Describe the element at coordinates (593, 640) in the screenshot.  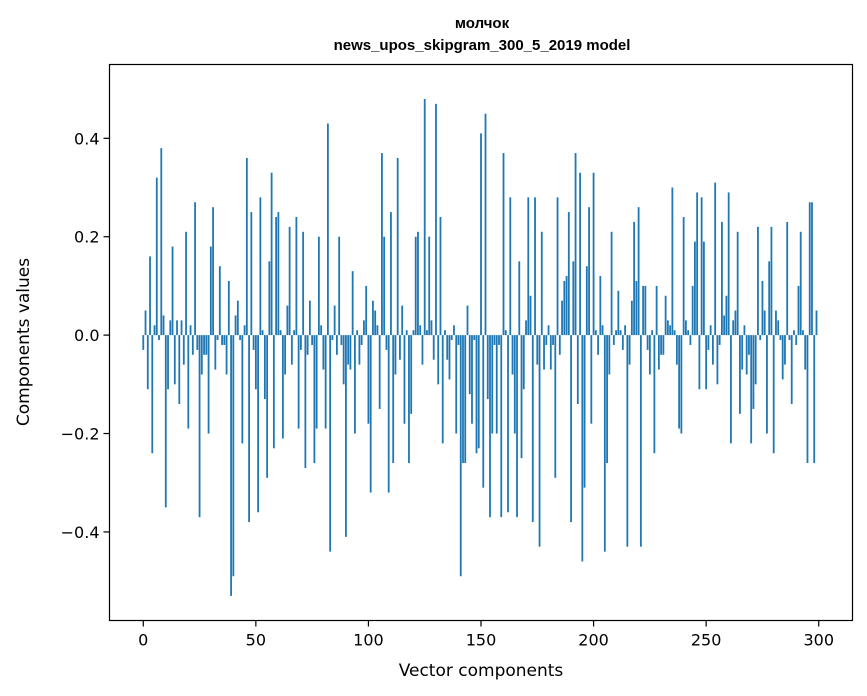
I see `x-tick-label: 200` at that location.